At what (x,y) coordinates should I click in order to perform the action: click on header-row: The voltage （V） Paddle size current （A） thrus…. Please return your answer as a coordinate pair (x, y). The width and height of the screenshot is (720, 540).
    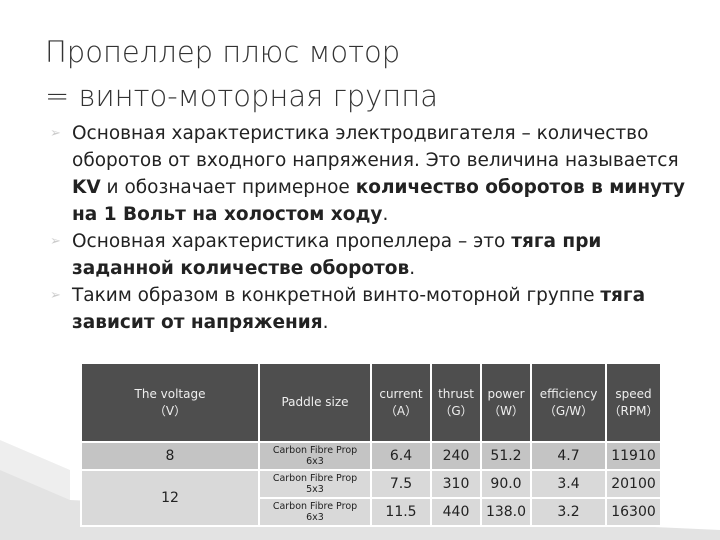
    Looking at the image, I should click on (371, 402).